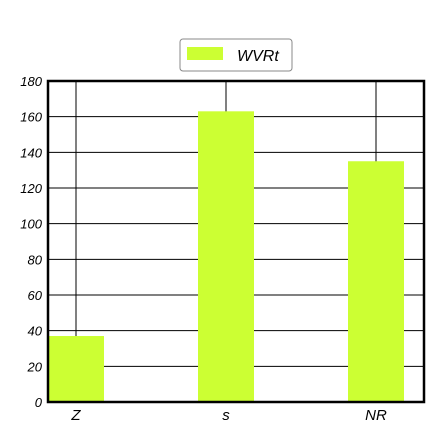 This screenshot has width=438, height=443. Describe the element at coordinates (226, 415) in the screenshot. I see `x-tick-label: s` at that location.